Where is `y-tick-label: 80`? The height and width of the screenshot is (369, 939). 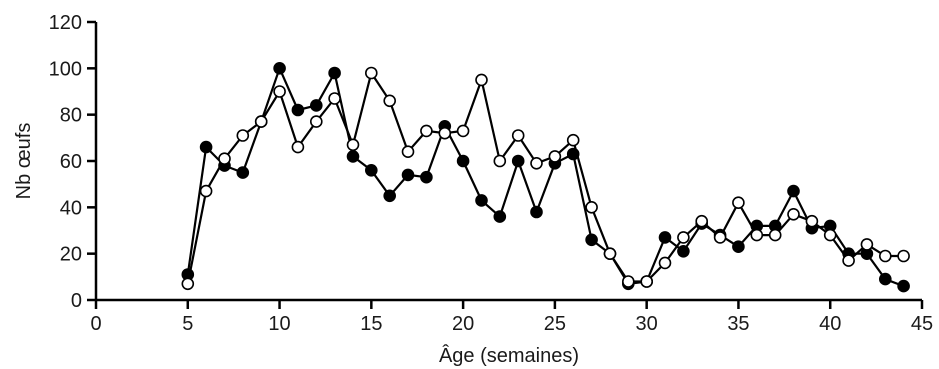
y-tick-label: 80 is located at coordinates (71, 116).